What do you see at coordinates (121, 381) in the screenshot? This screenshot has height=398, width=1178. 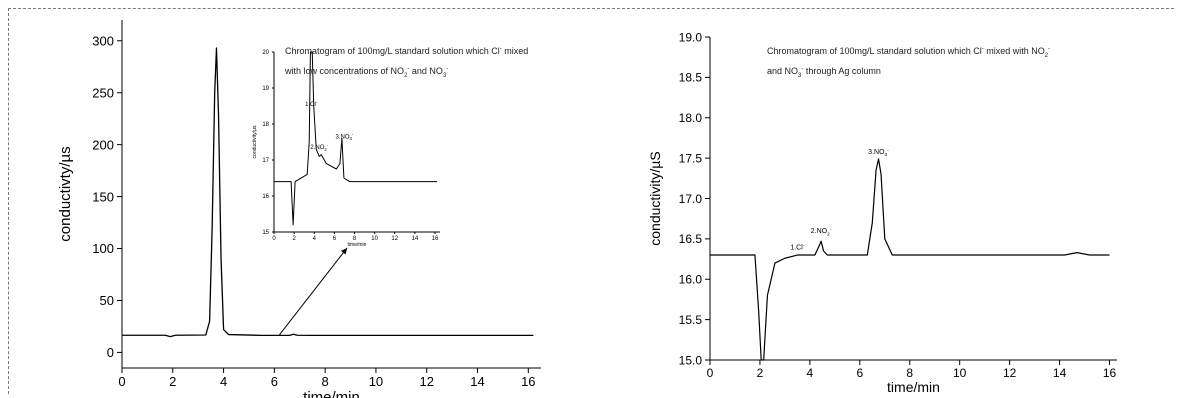 I see `chart-1-x-tick-label: 0` at bounding box center [121, 381].